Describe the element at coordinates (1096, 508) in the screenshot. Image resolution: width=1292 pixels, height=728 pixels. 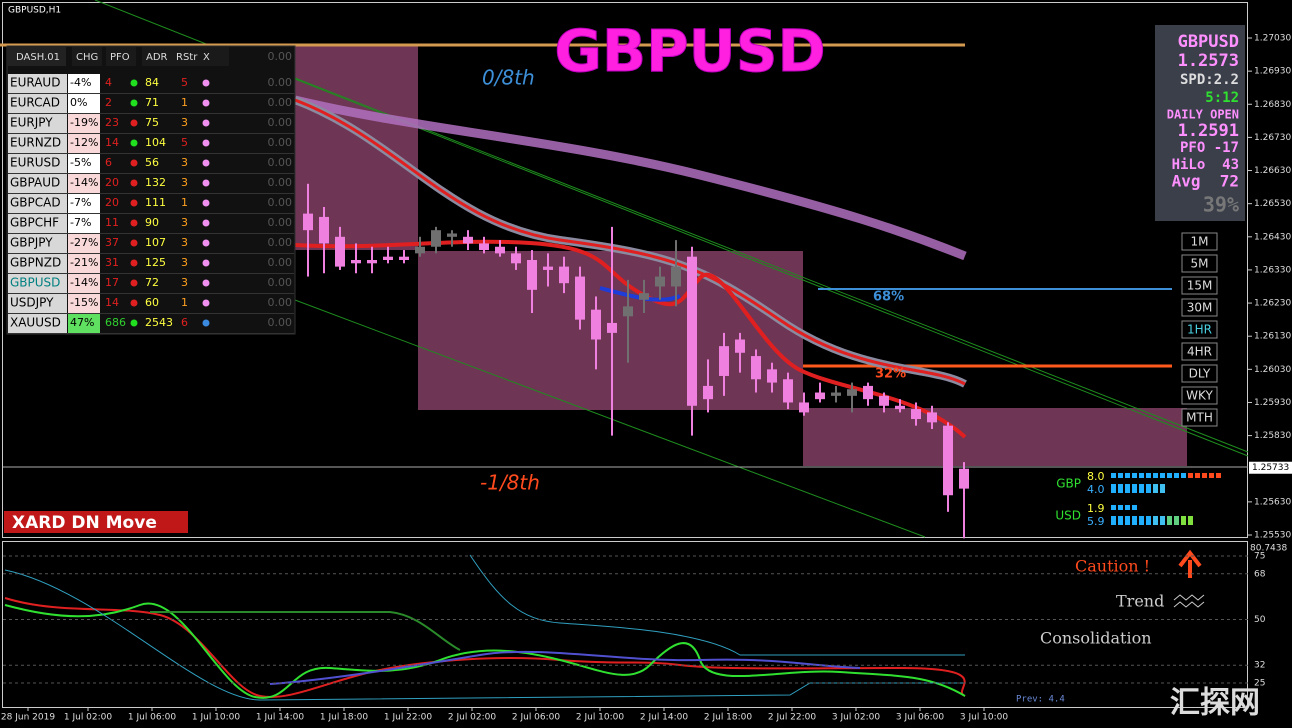
I see `strength-a: 1.9` at that location.